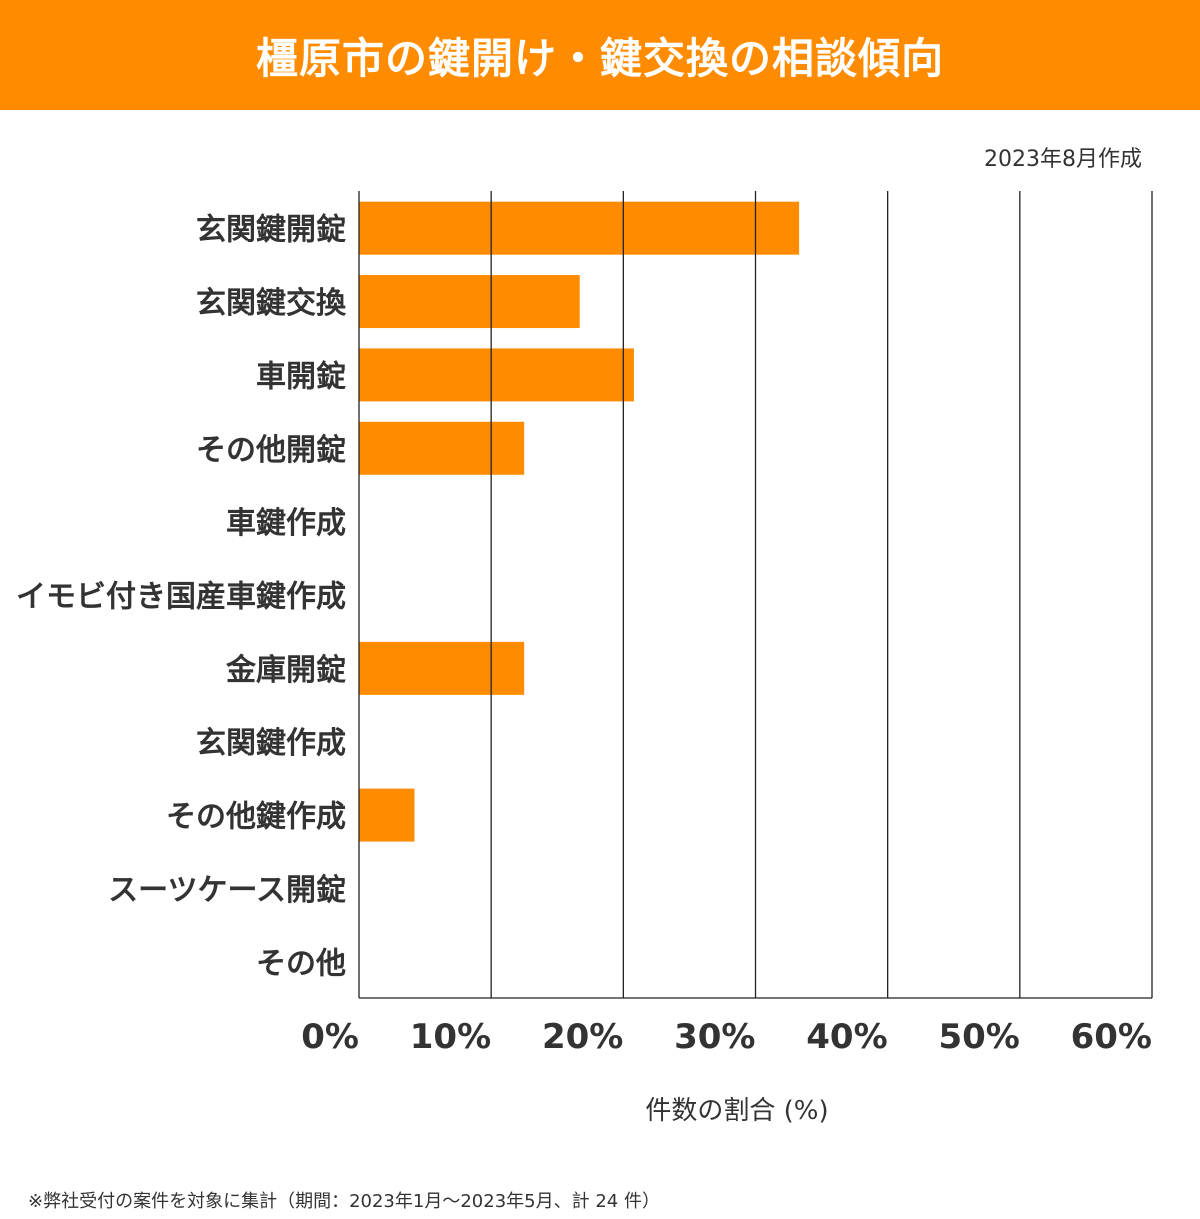 This screenshot has width=1200, height=1219. Describe the element at coordinates (846, 1037) in the screenshot. I see `x-tick-label: 40%` at that location.